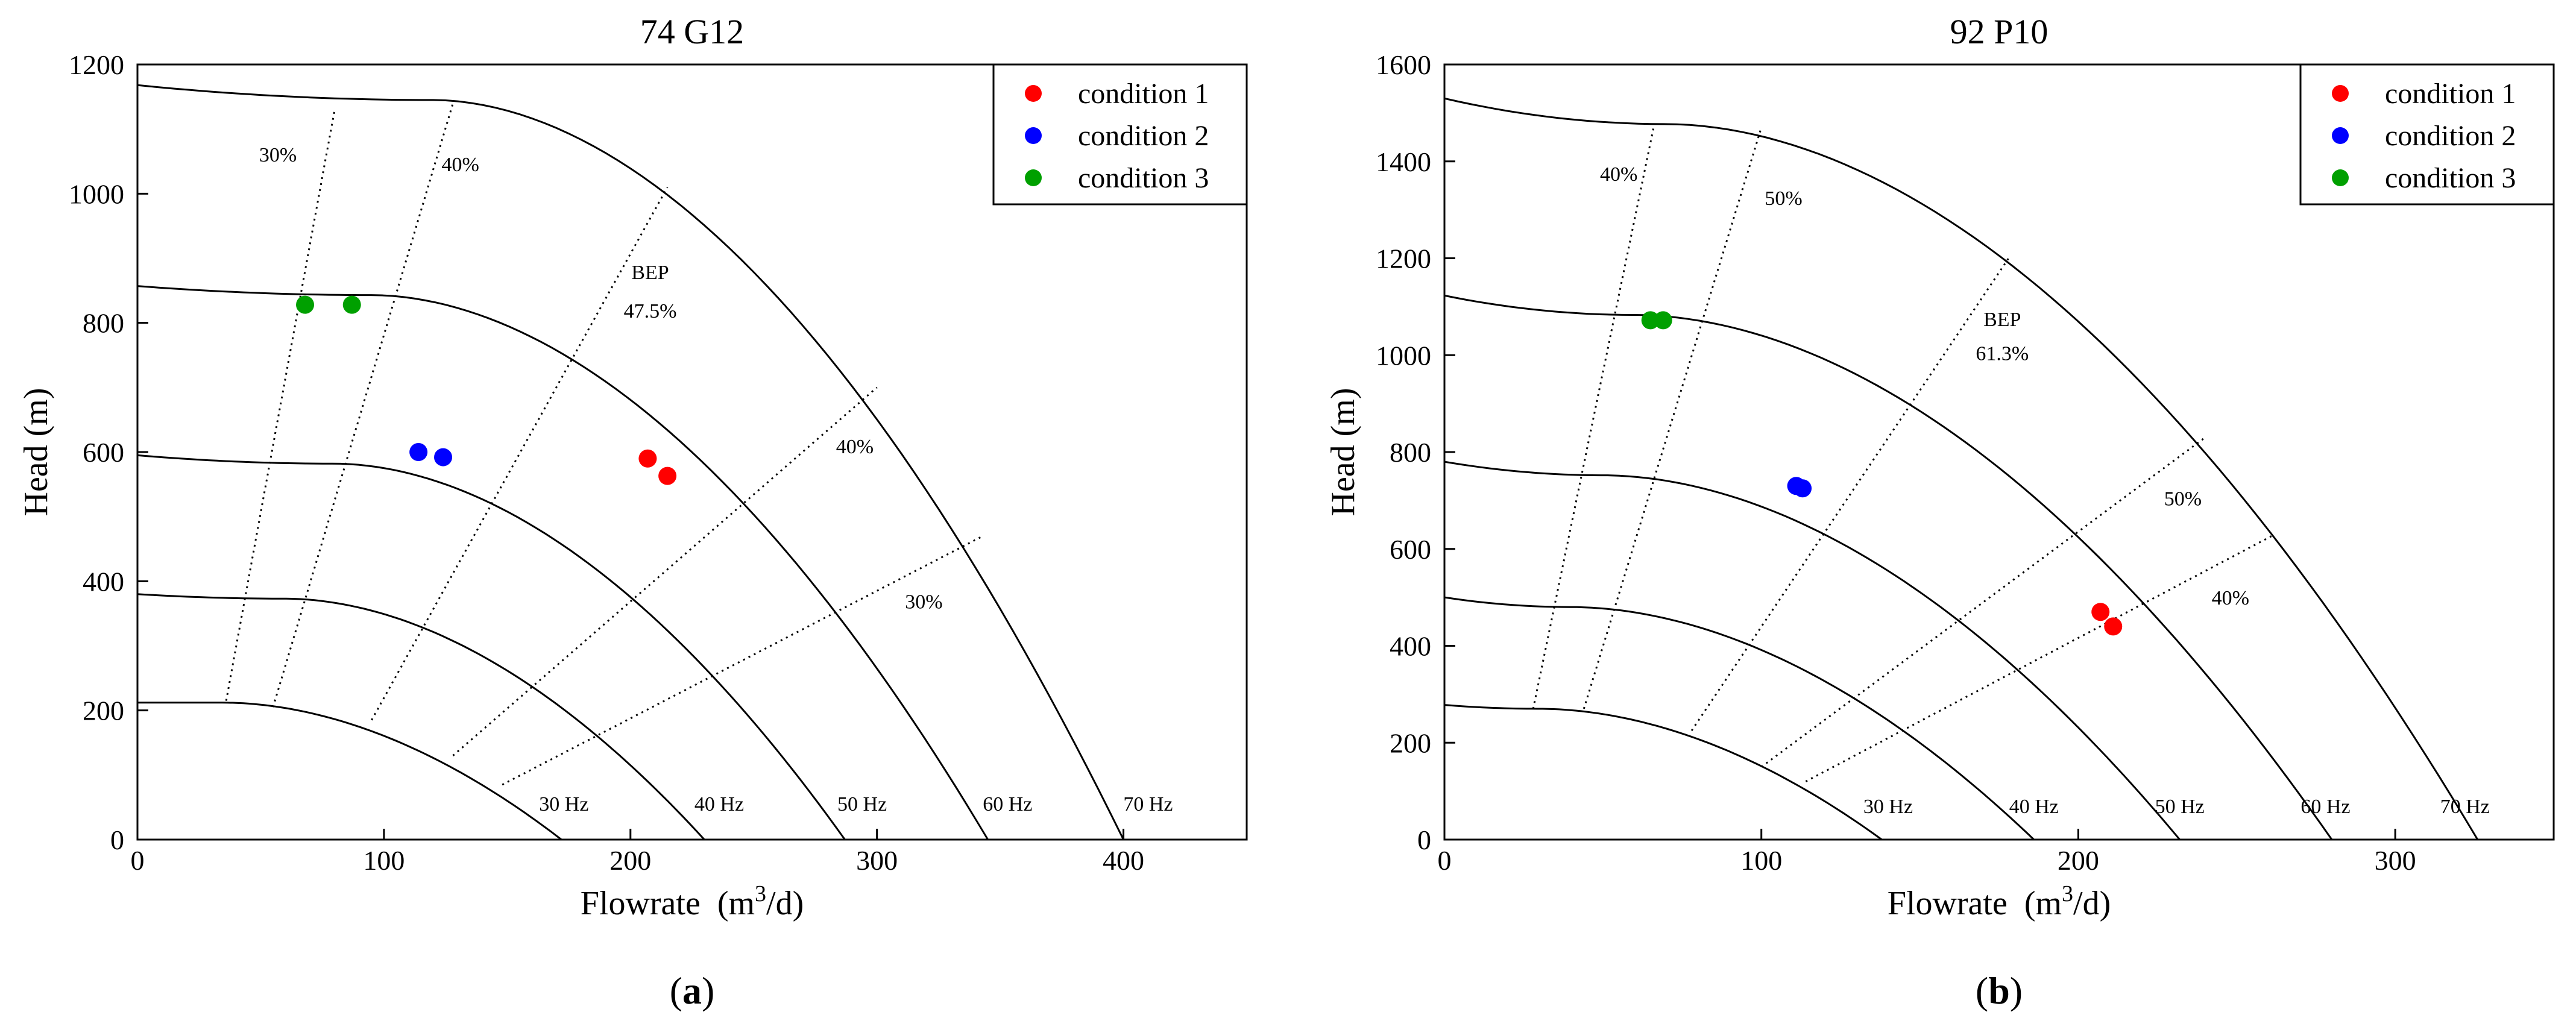 Image resolution: width=2576 pixels, height=1021 pixels. I want to click on panel-label-letter: a, so click(692, 991).